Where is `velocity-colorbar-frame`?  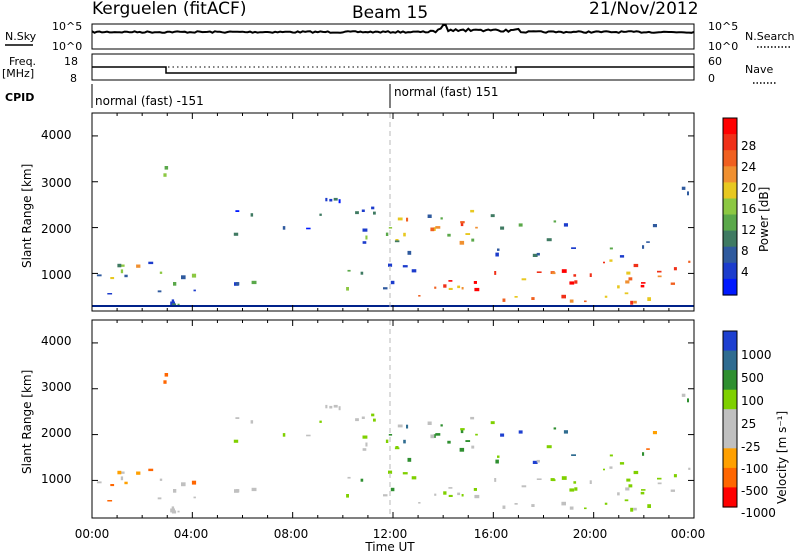 velocity-colorbar-frame is located at coordinates (730, 419).